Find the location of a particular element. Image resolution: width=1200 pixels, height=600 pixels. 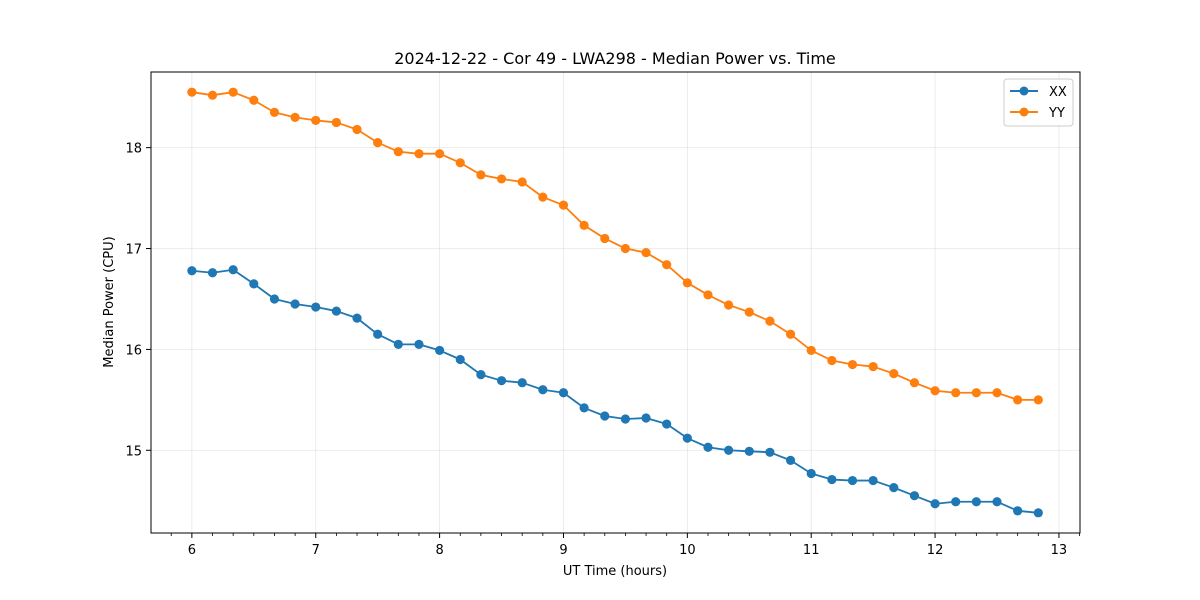

x-tick-label: 10 is located at coordinates (687, 550).